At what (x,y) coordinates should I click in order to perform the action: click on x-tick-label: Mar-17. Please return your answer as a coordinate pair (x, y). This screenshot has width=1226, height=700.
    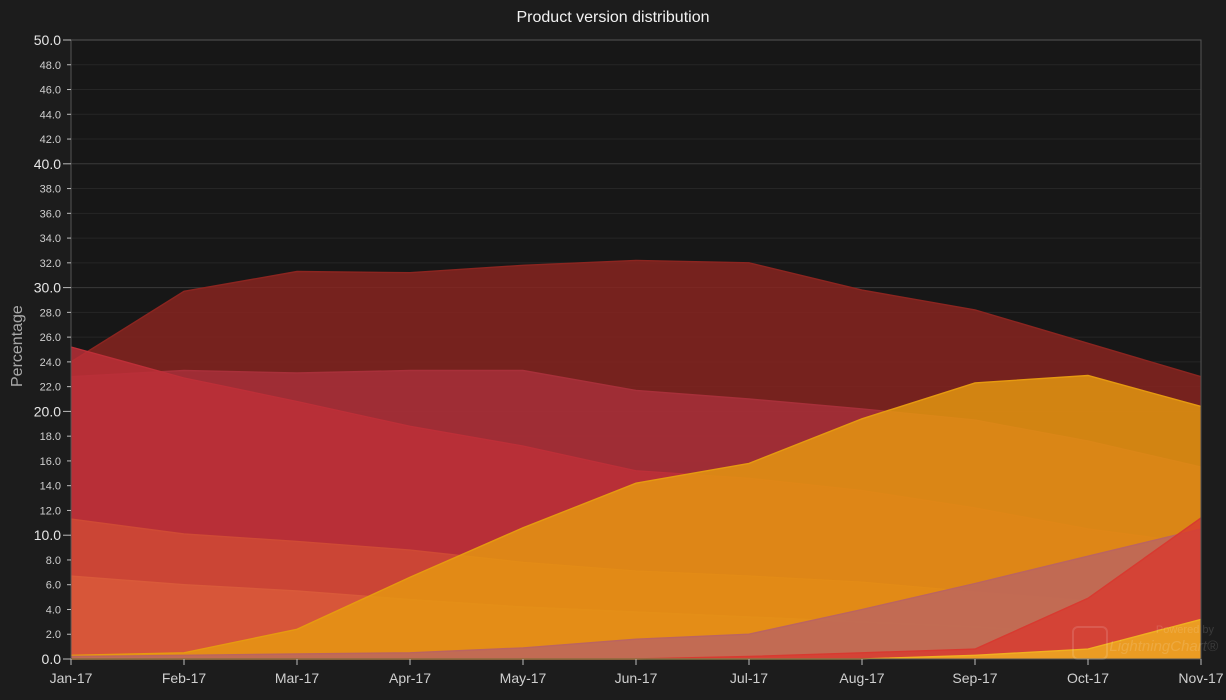
    Looking at the image, I should click on (297, 678).